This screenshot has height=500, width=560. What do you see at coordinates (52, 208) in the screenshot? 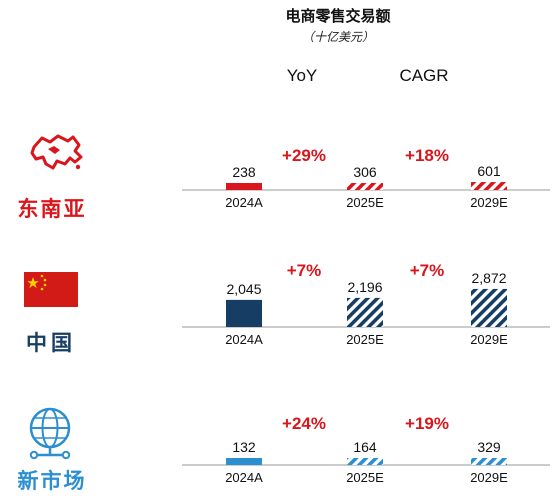
I see `region-label-sea: 东南亚` at bounding box center [52, 208].